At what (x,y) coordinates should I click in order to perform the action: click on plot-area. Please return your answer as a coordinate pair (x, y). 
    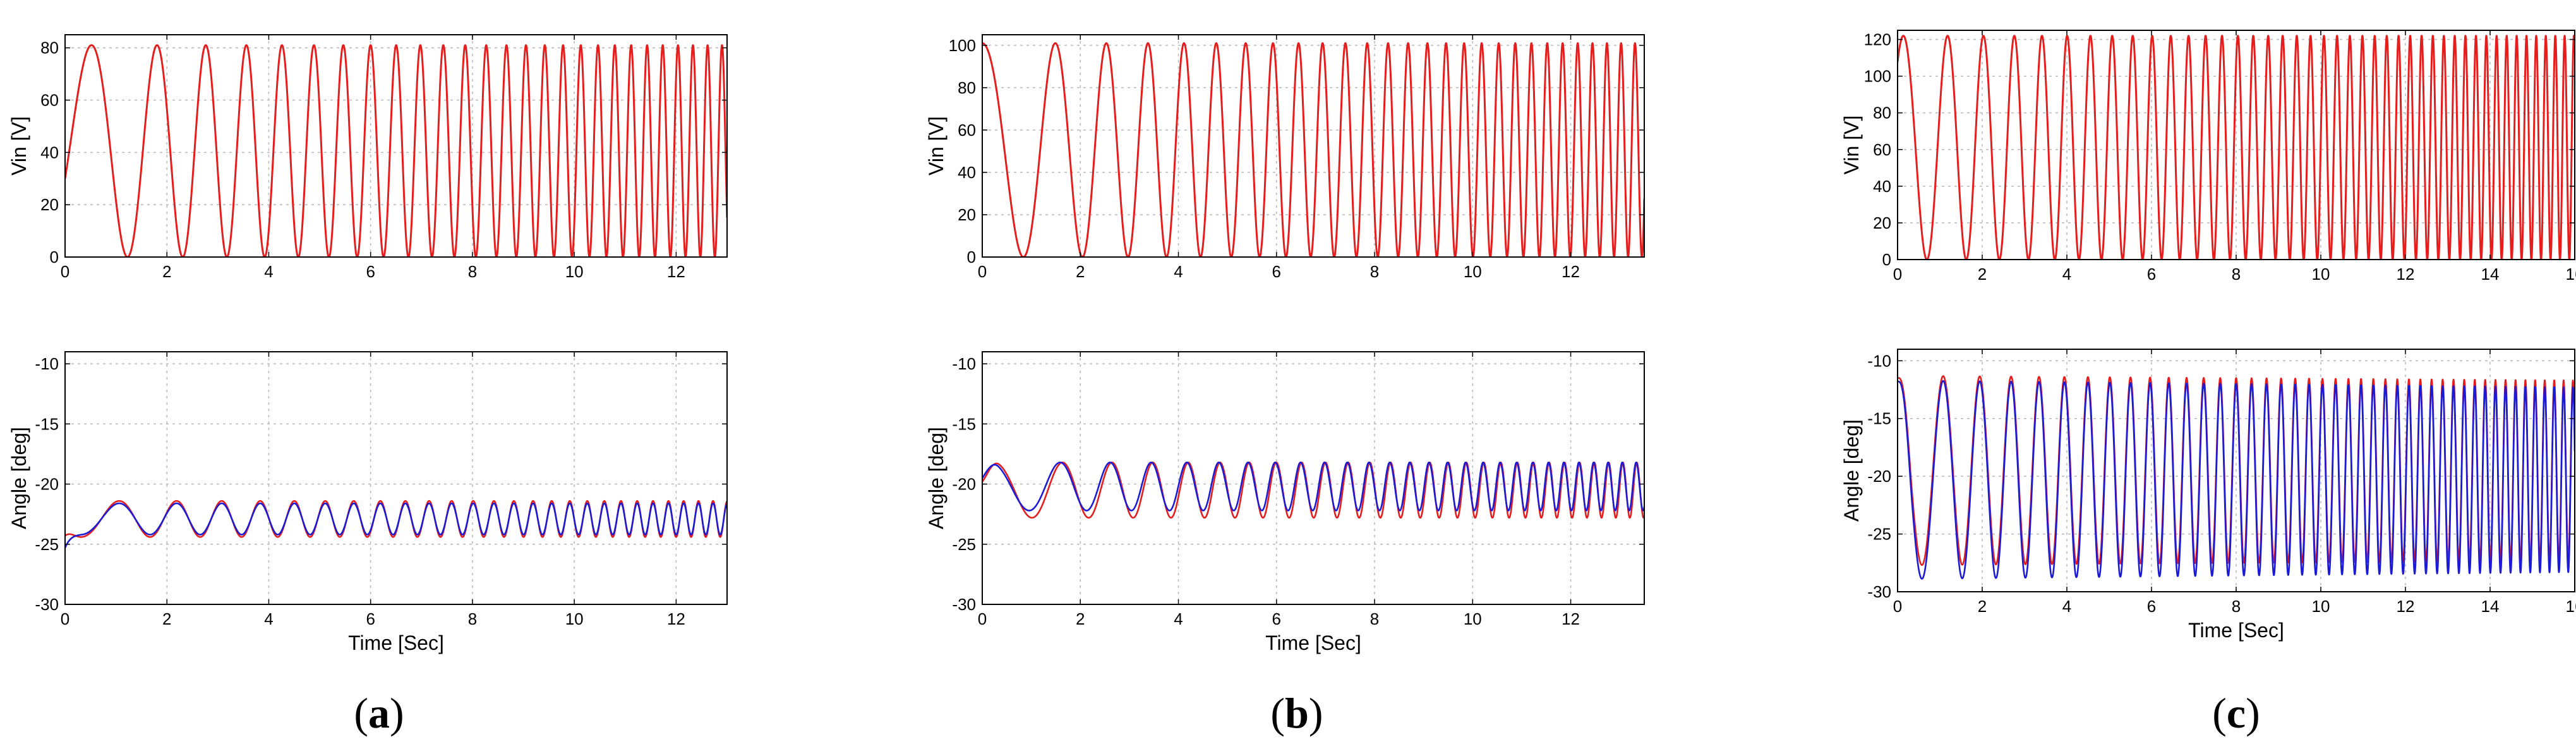
    Looking at the image, I should click on (1313, 478).